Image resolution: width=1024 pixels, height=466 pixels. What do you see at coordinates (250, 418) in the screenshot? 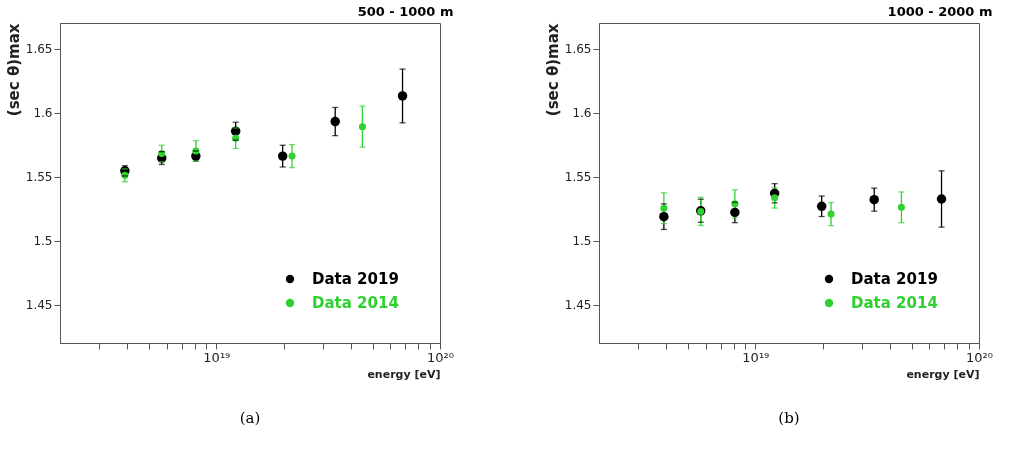
I see `text: (a)` at bounding box center [250, 418].